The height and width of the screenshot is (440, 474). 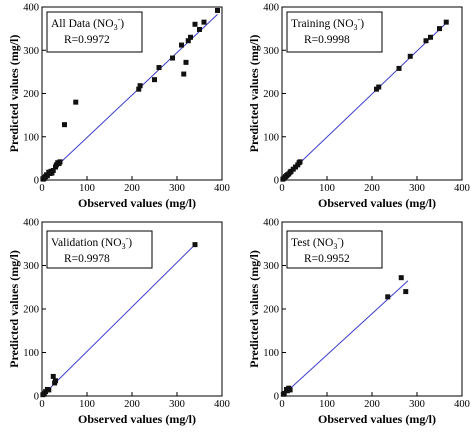 What do you see at coordinates (87, 23) in the screenshot?
I see `legend-label: All Data (NO3-)` at bounding box center [87, 23].